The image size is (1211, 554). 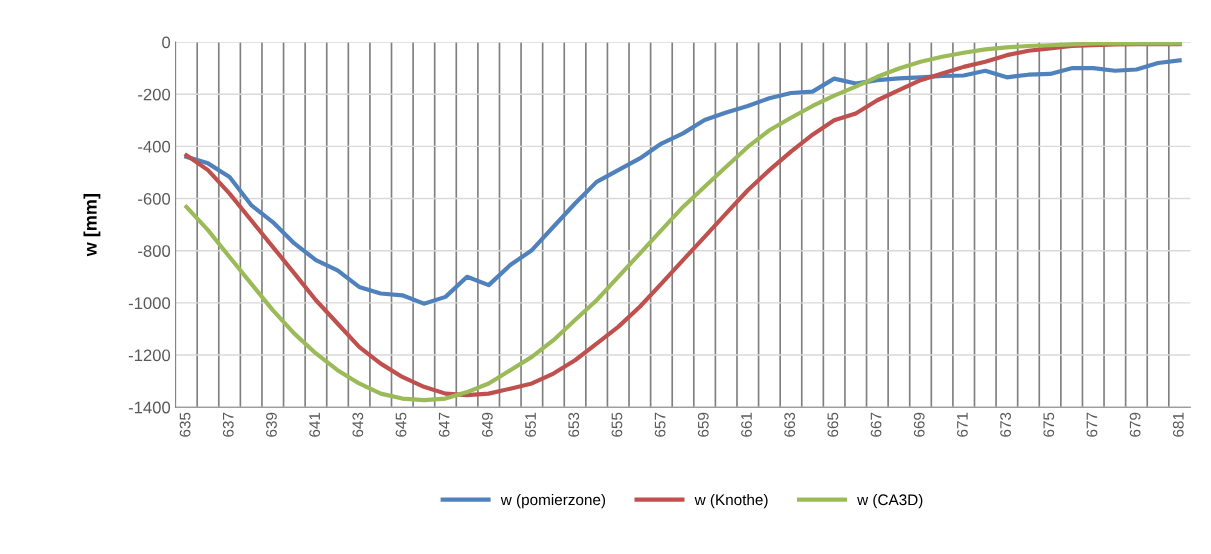 I want to click on x-tick-label: 671, so click(x=962, y=424).